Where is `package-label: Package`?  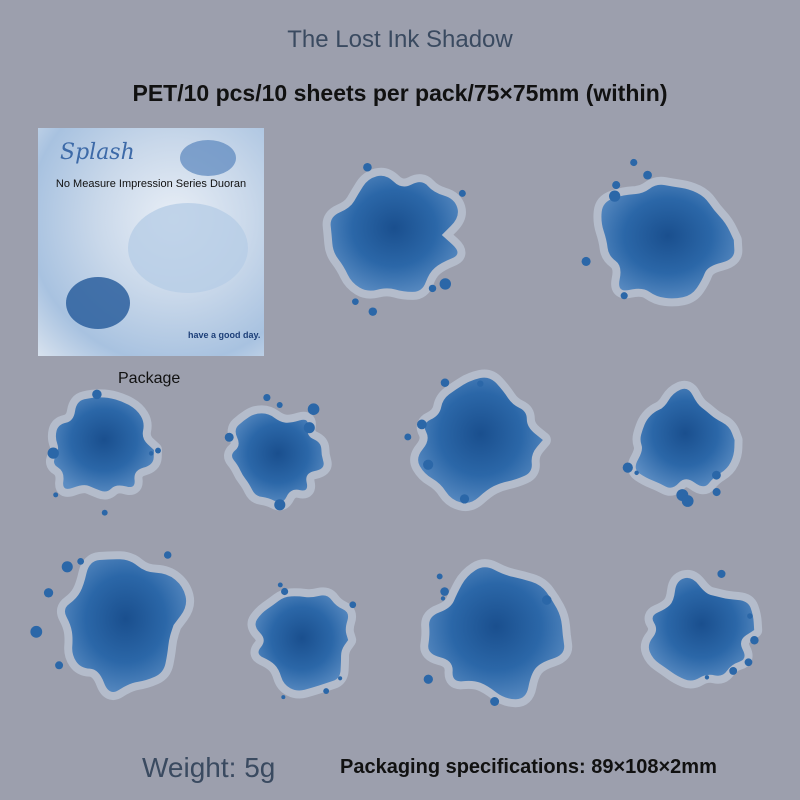
package-label: Package is located at coordinates (149, 378).